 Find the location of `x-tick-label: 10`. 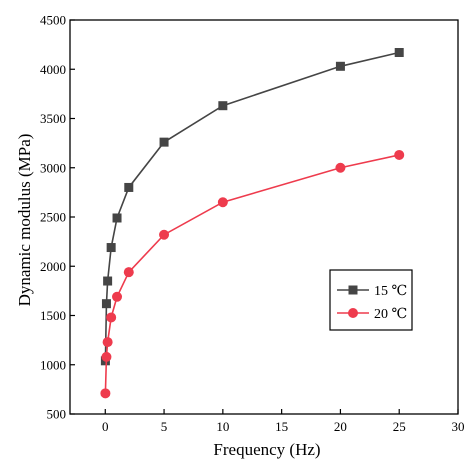

x-tick-label: 10 is located at coordinates (222, 426).